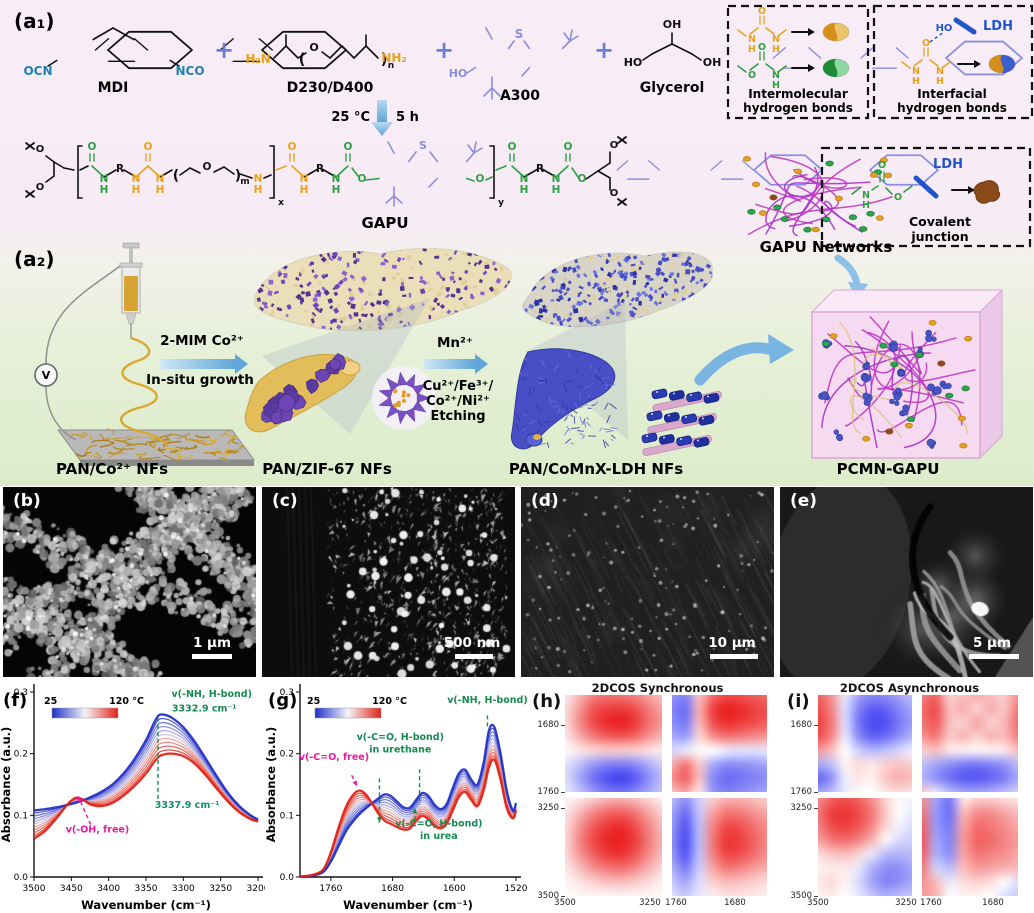 The width and height of the screenshot is (1034, 913). Describe the element at coordinates (129, 582) in the screenshot. I see `sem-image-b` at that location.